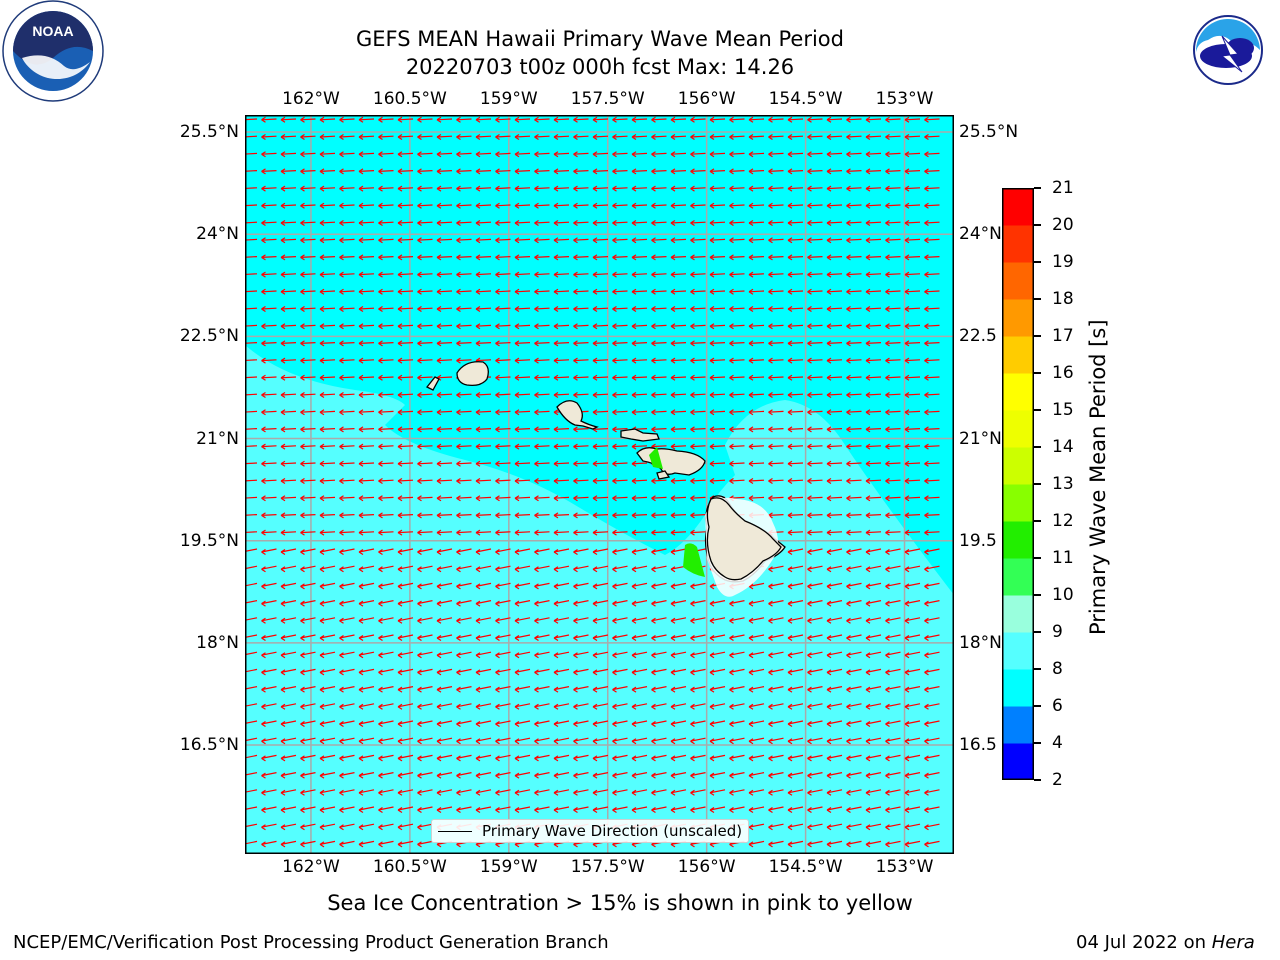 Image resolution: width=1280 pixels, height=960 pixels. What do you see at coordinates (640, 435) in the screenshot?
I see `island-molokai` at bounding box center [640, 435].